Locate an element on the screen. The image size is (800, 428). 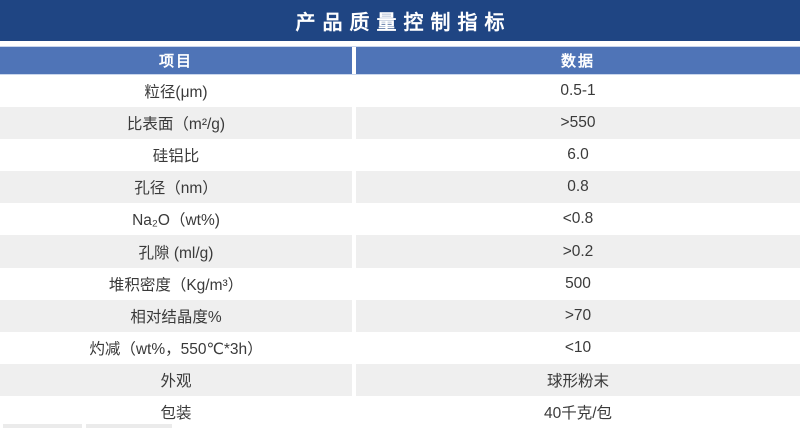
table-header-row: 项目 数据 is located at coordinates (400, 60).